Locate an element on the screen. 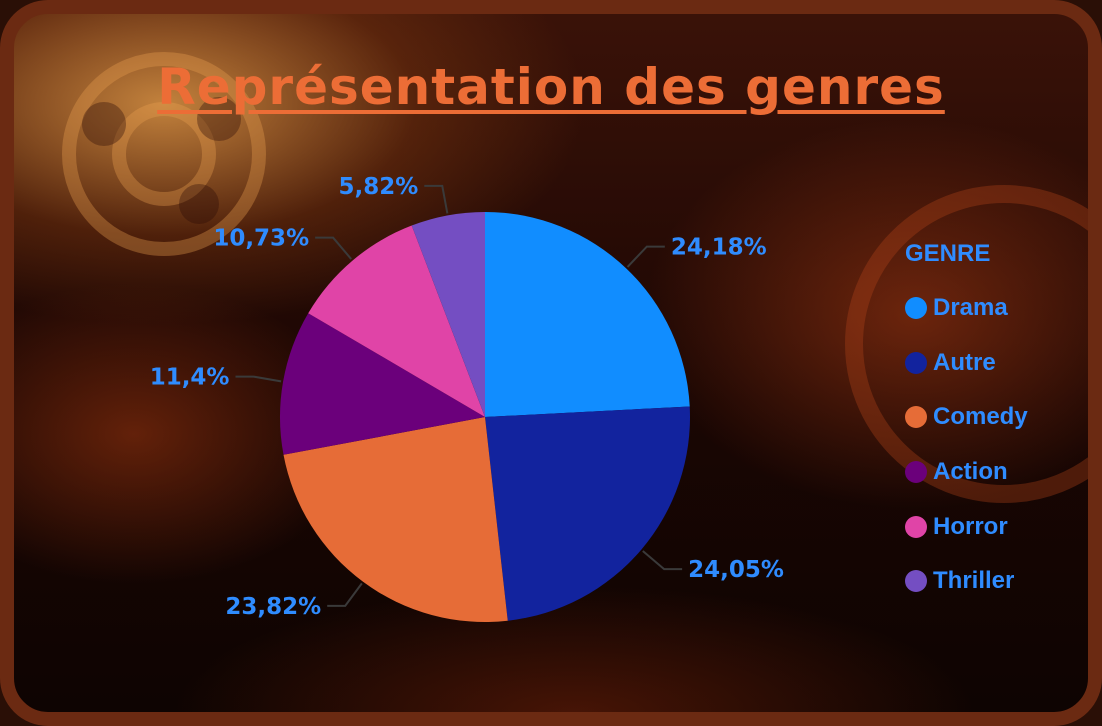 This screenshot has width=1102, height=726. leader-line-horror is located at coordinates (333, 248).